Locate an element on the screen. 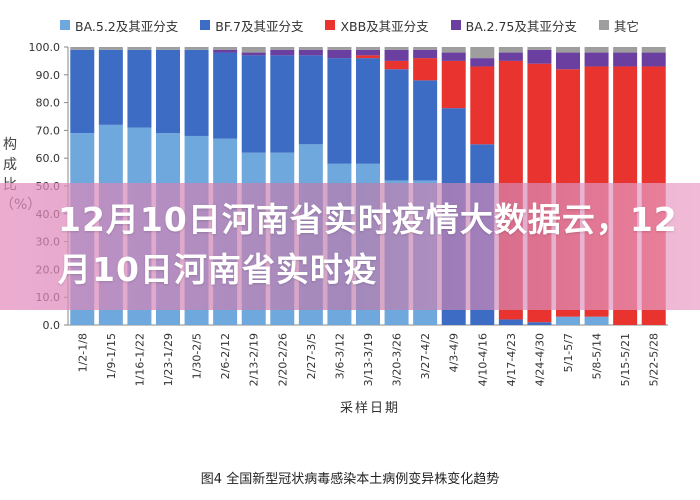  legend-item-ba275: BA.2.75及其亚分支 is located at coordinates (513, 25).